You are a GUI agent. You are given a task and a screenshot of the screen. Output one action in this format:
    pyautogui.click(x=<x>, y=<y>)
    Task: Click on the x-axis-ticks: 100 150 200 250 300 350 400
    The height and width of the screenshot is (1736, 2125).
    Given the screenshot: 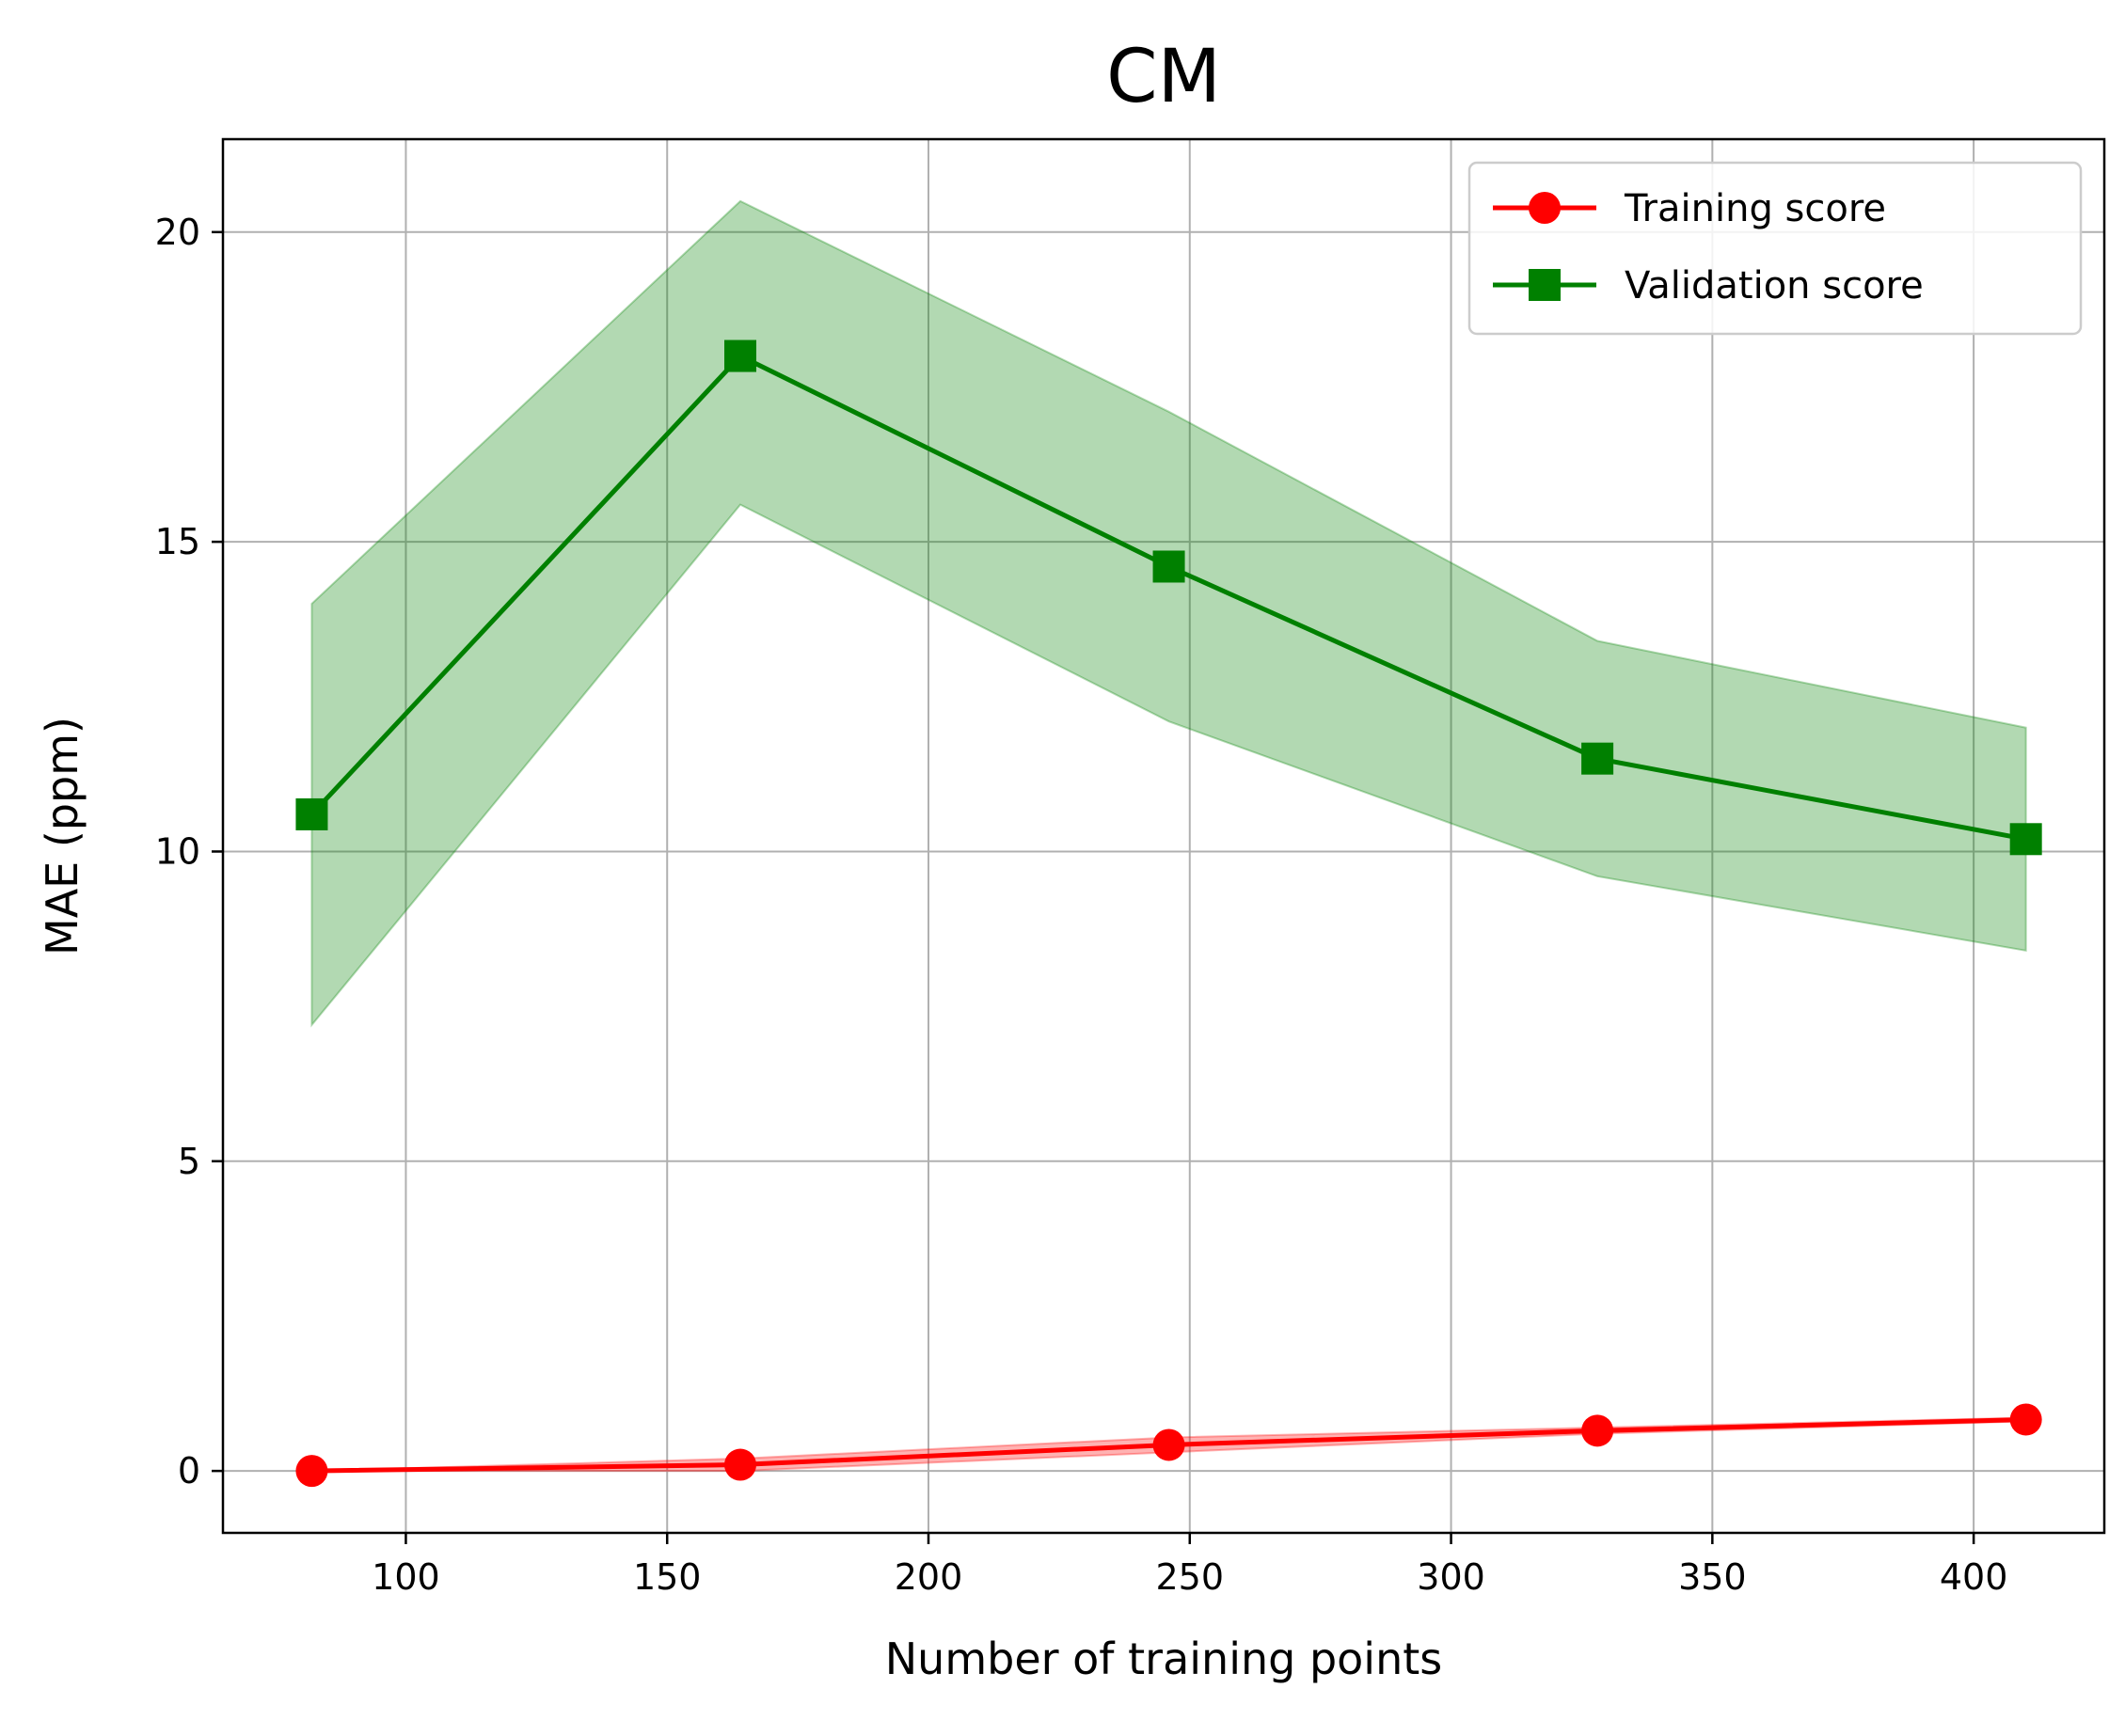 What is the action you would take?
    pyautogui.click(x=1190, y=1565)
    